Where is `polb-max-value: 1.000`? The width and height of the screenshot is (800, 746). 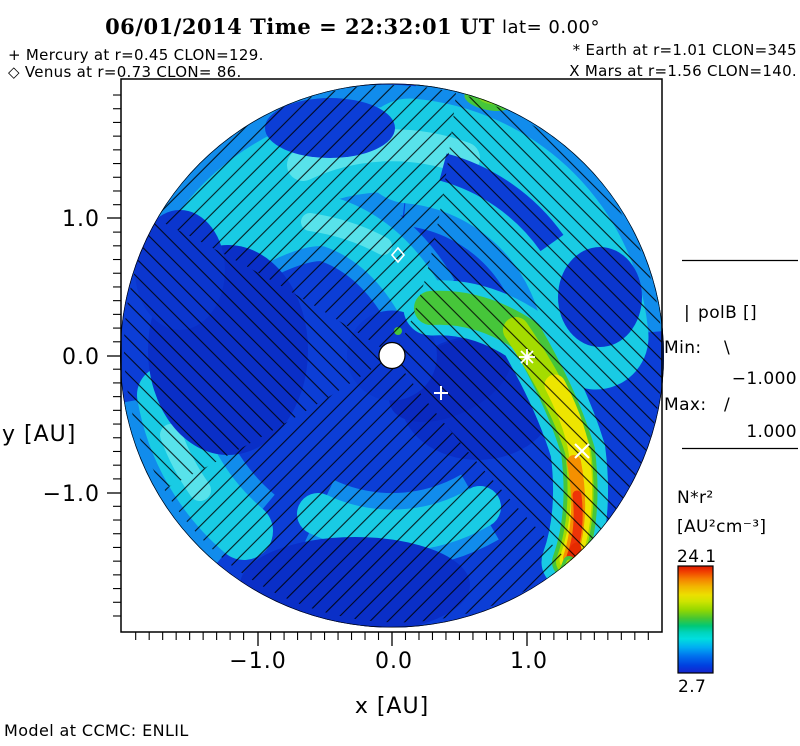 polb-max-value: 1.000 is located at coordinates (771, 432).